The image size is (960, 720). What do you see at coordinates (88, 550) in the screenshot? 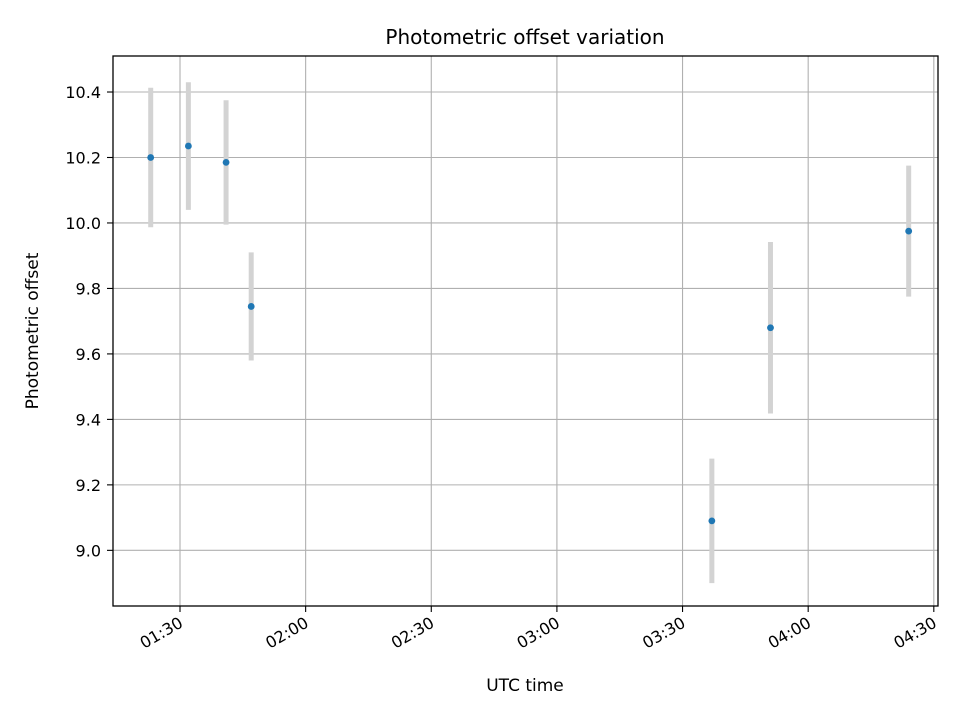
I see `y-tick-label: 9.0` at bounding box center [88, 550].